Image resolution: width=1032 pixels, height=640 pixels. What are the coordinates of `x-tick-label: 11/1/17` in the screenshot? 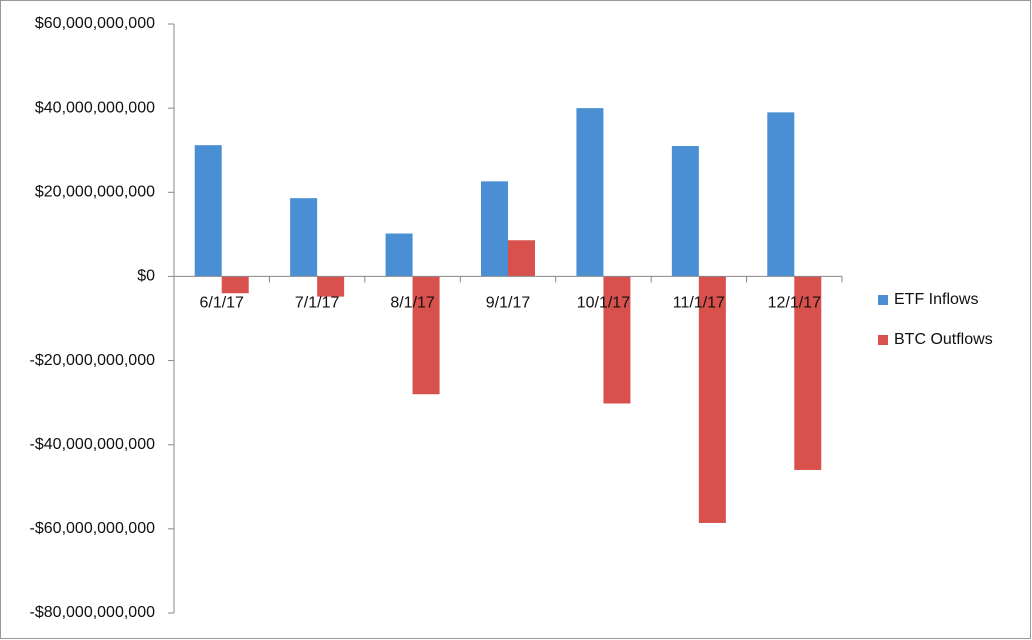 It's located at (699, 303).